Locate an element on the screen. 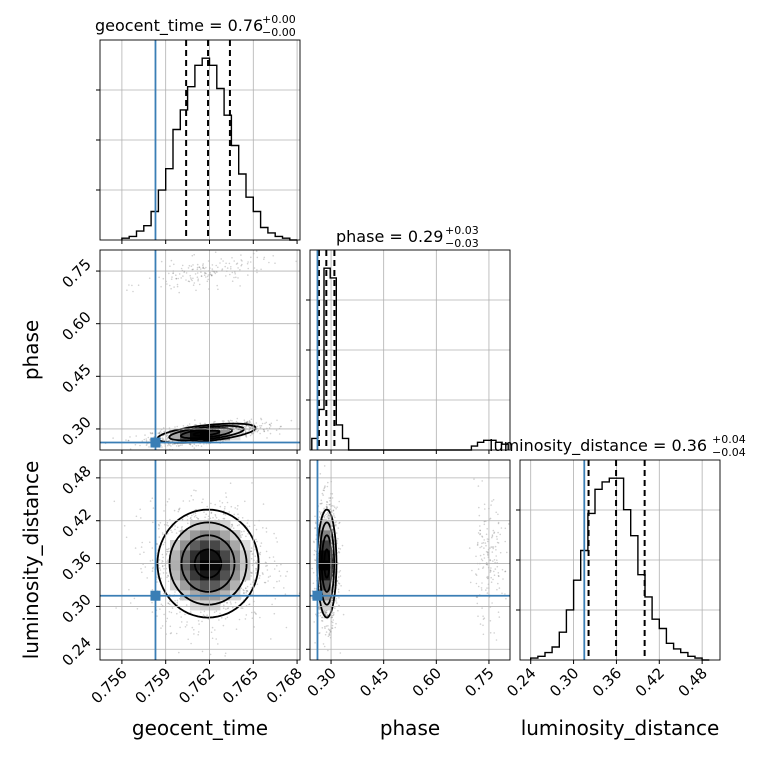 This screenshot has height=760, width=760. contour-line is located at coordinates (206, 433).